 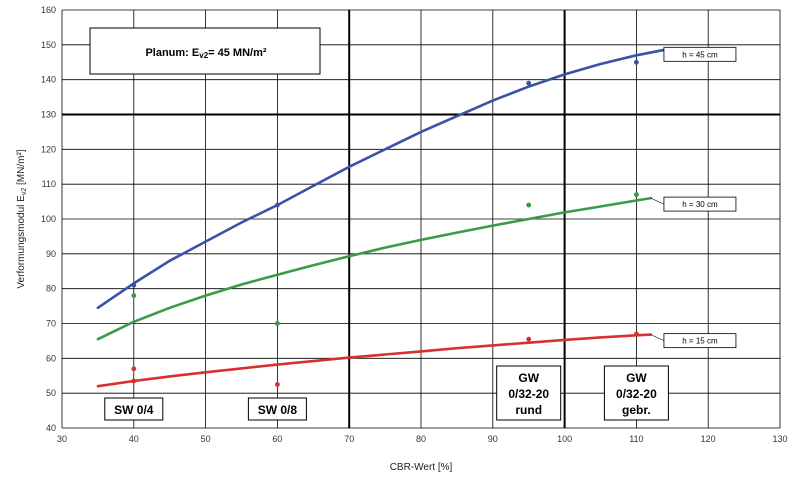 I want to click on y-axis-title-sub: v2, so click(x=24, y=192).